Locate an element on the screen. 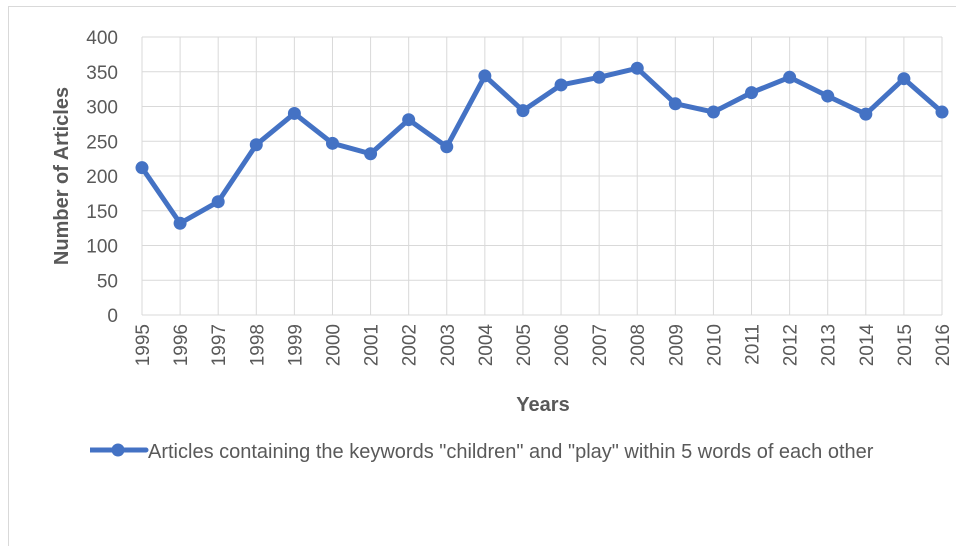 Image resolution: width=959 pixels, height=546 pixels. y-axis-title: Number of Articles is located at coordinates (62, 176).